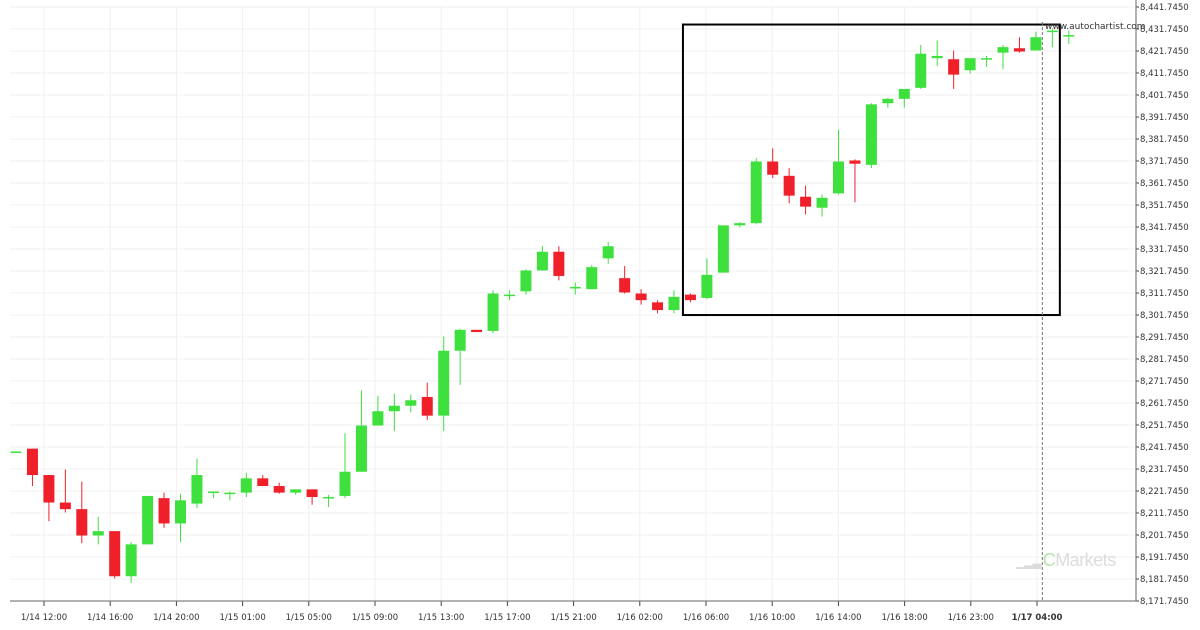  Describe the element at coordinates (971, 618) in the screenshot. I see `x-tick-label: 1/16 23:00` at that location.